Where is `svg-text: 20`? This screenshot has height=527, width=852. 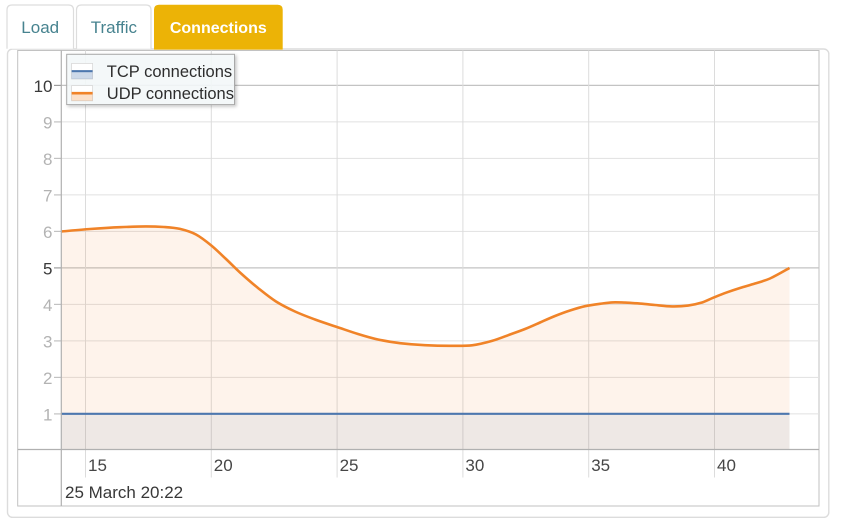
svg-text: 20 is located at coordinates (223, 465).